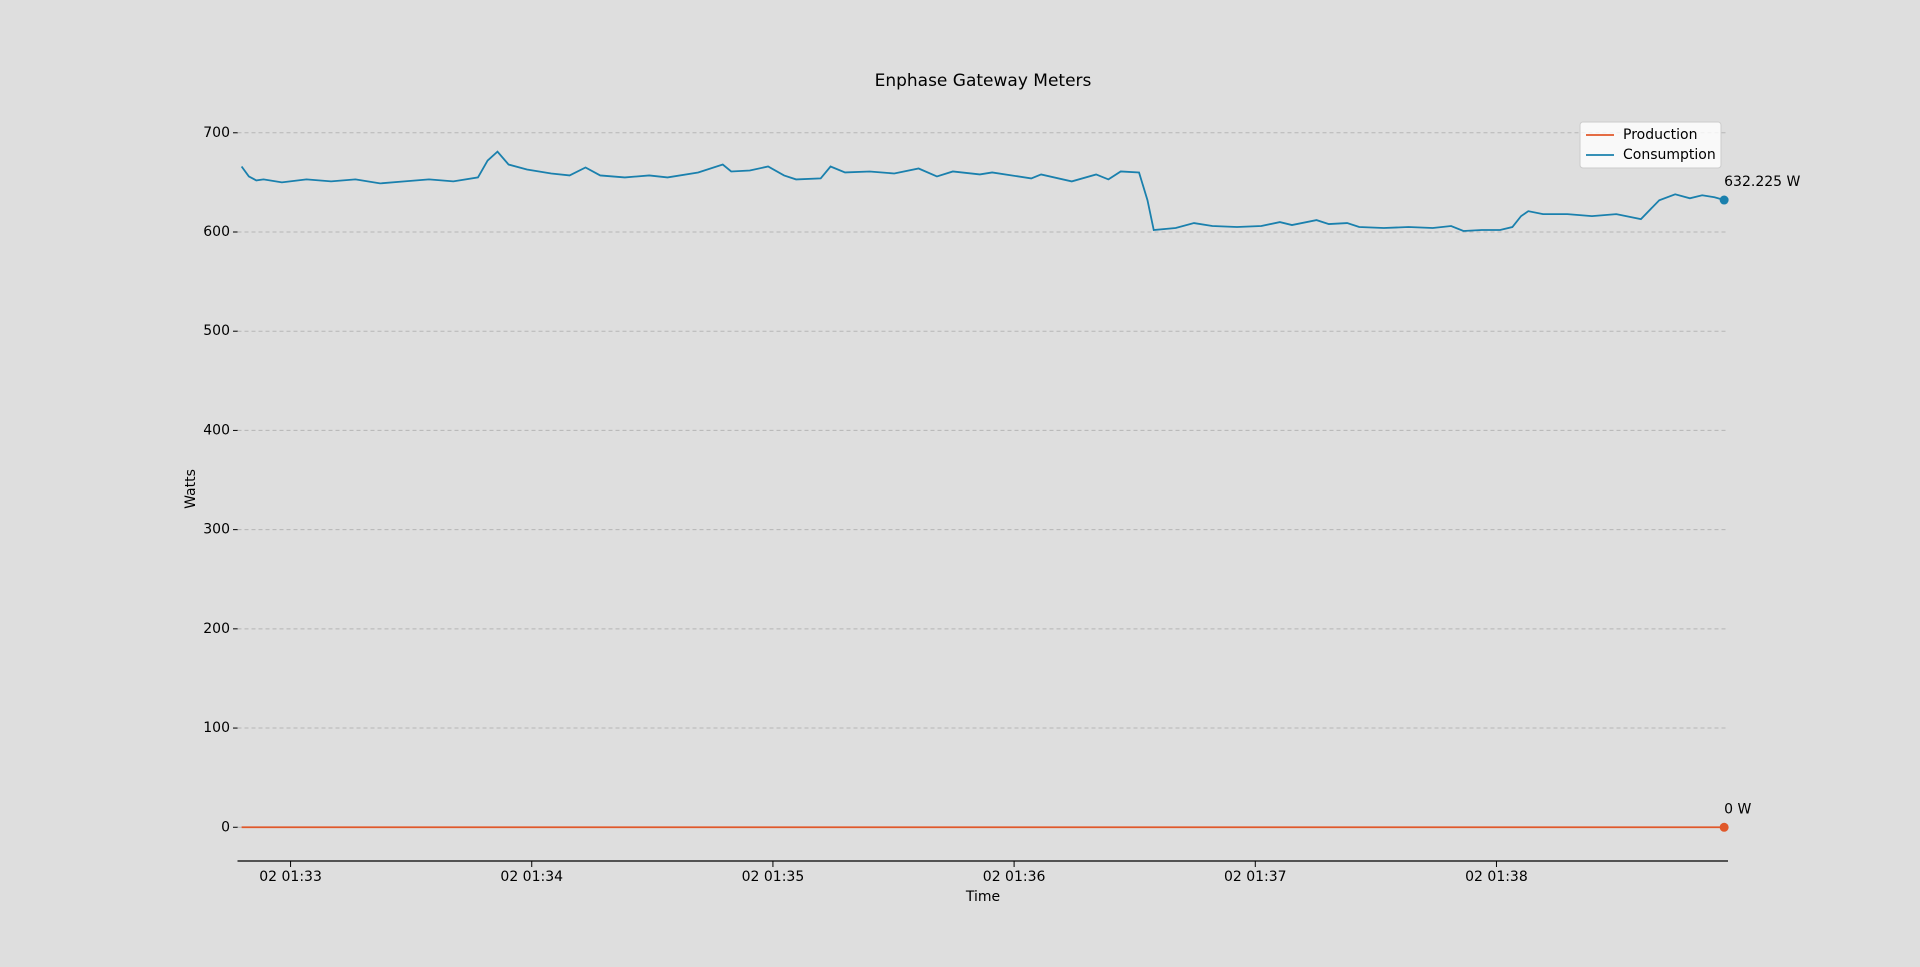 This screenshot has width=1920, height=967. What do you see at coordinates (1737, 809) in the screenshot?
I see `end-label: 0 W` at bounding box center [1737, 809].